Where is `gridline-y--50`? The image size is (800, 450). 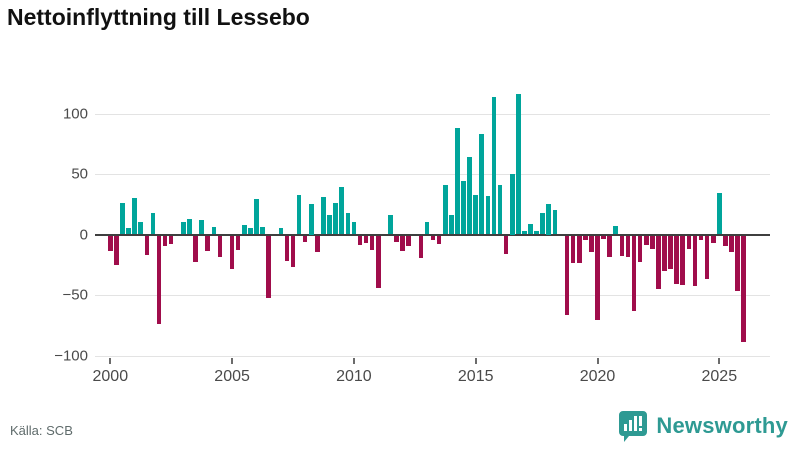
gridline-y--50 is located at coordinates (432, 295).